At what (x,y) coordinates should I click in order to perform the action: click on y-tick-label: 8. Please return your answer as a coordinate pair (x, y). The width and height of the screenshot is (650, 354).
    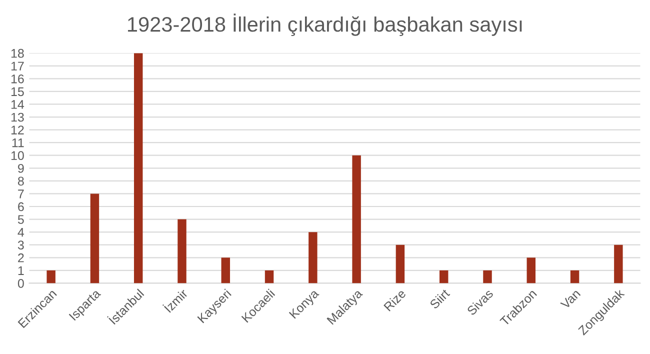
    Looking at the image, I should click on (21, 181).